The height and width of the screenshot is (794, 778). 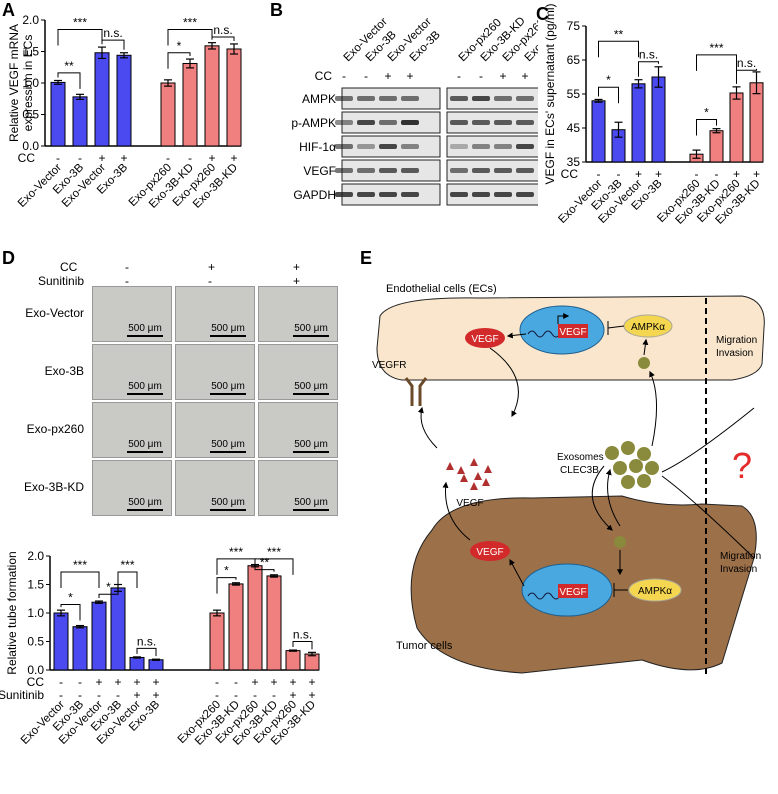 I want to click on blot-protein-label: HIF-1α, so click(x=317, y=147).